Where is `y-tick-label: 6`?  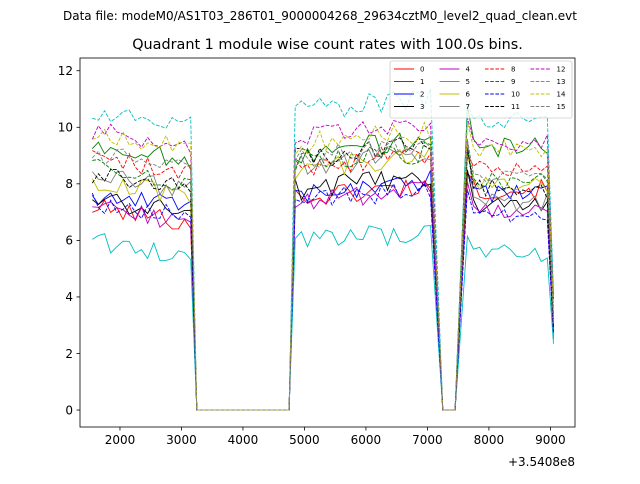 y-tick-label: 6 is located at coordinates (69, 241).